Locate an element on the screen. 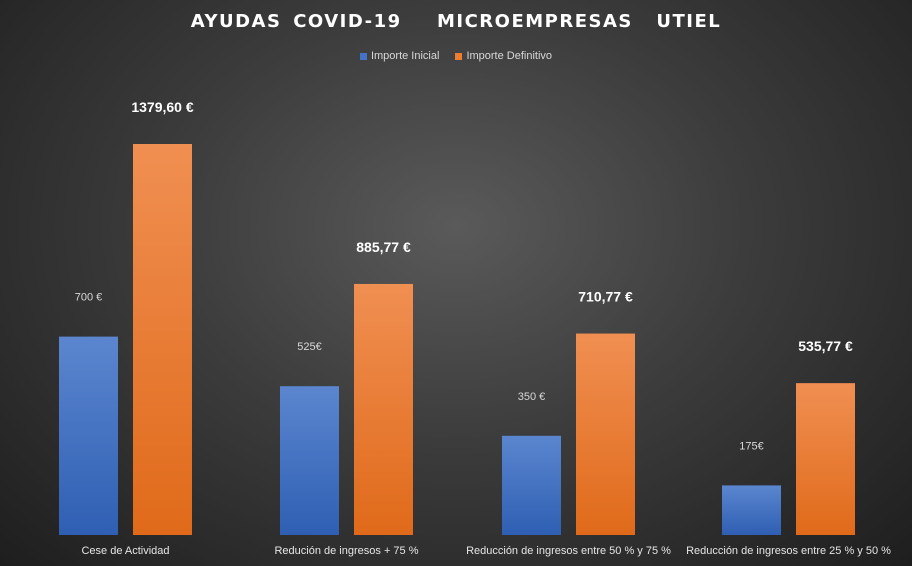 The image size is (912, 566). category-label-3: Reducción de ingresos entre 25 % y 50 % is located at coordinates (788, 551).